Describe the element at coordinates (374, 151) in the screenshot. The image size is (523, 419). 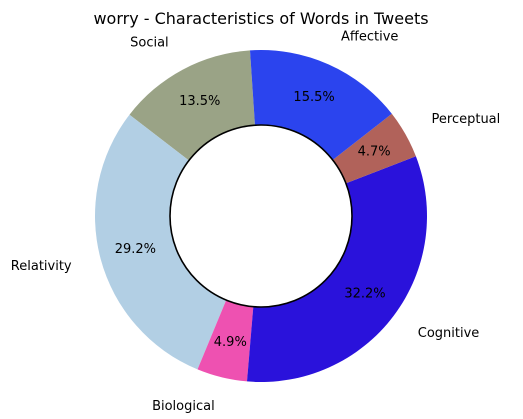
I see `percent-label-perceptual: 4.7%` at that location.